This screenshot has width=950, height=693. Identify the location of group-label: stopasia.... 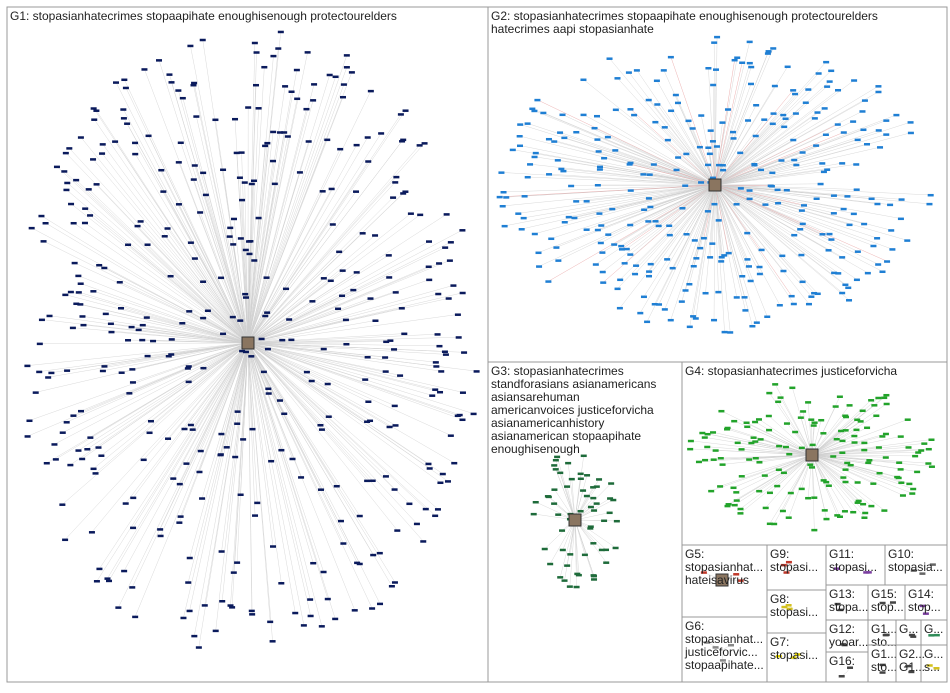
(915, 567).